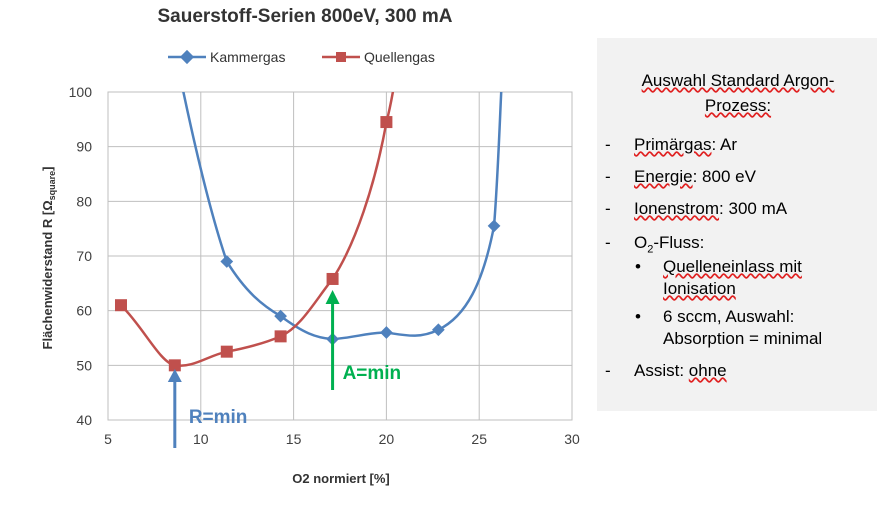 The image size is (877, 505). What do you see at coordinates (301, 57) in the screenshot?
I see `chart-legend: Kammergas Quellengas` at bounding box center [301, 57].